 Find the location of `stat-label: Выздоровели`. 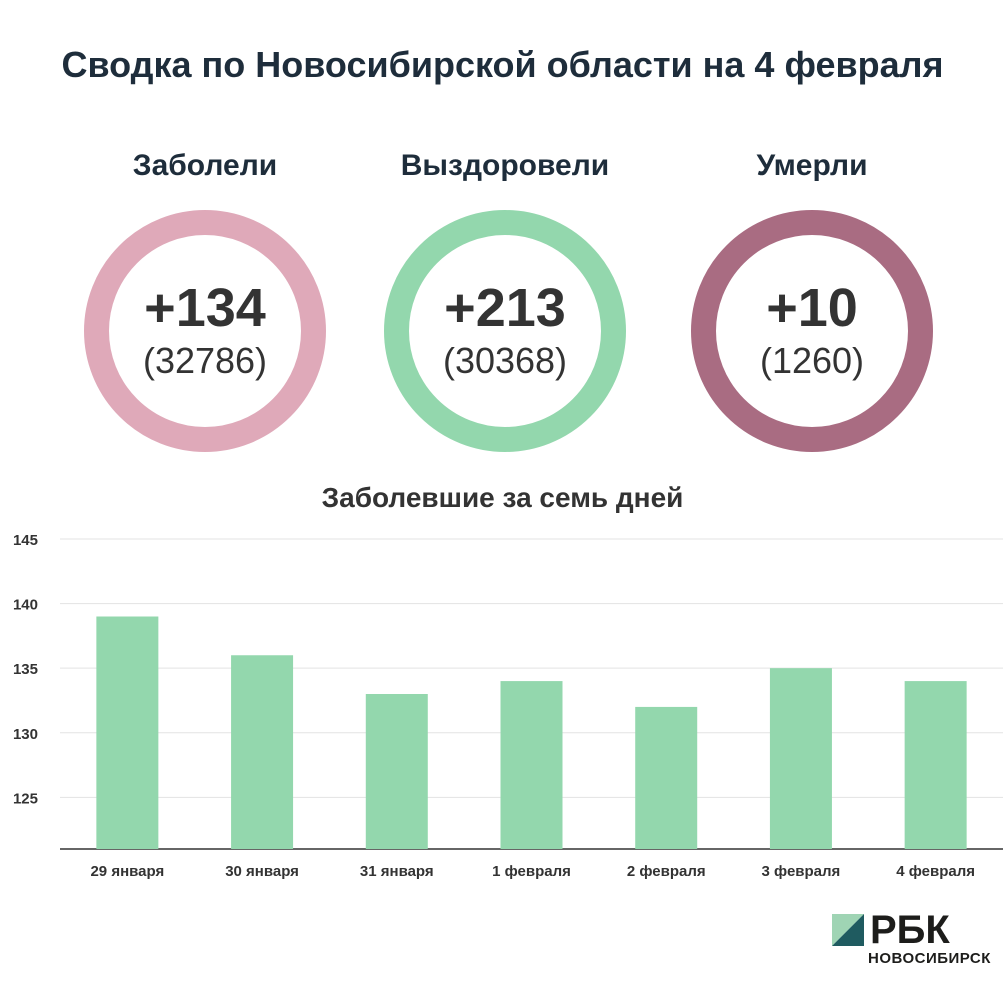

stat-label: Выздоровели is located at coordinates (505, 165).